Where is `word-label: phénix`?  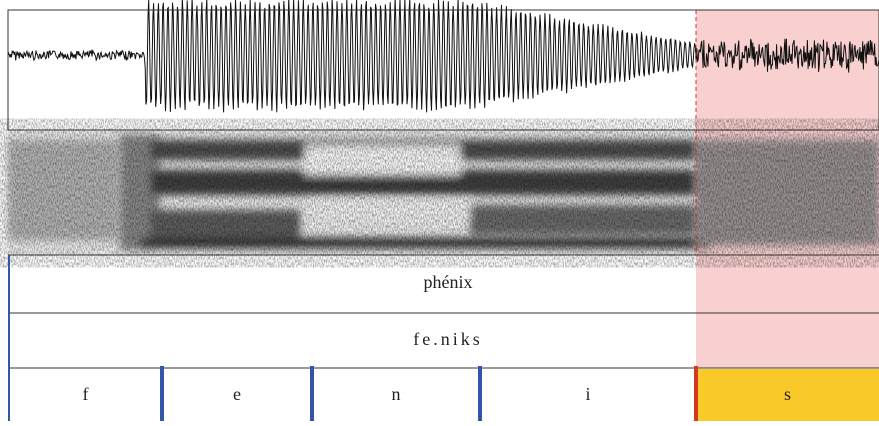 word-label: phénix is located at coordinates (448, 282).